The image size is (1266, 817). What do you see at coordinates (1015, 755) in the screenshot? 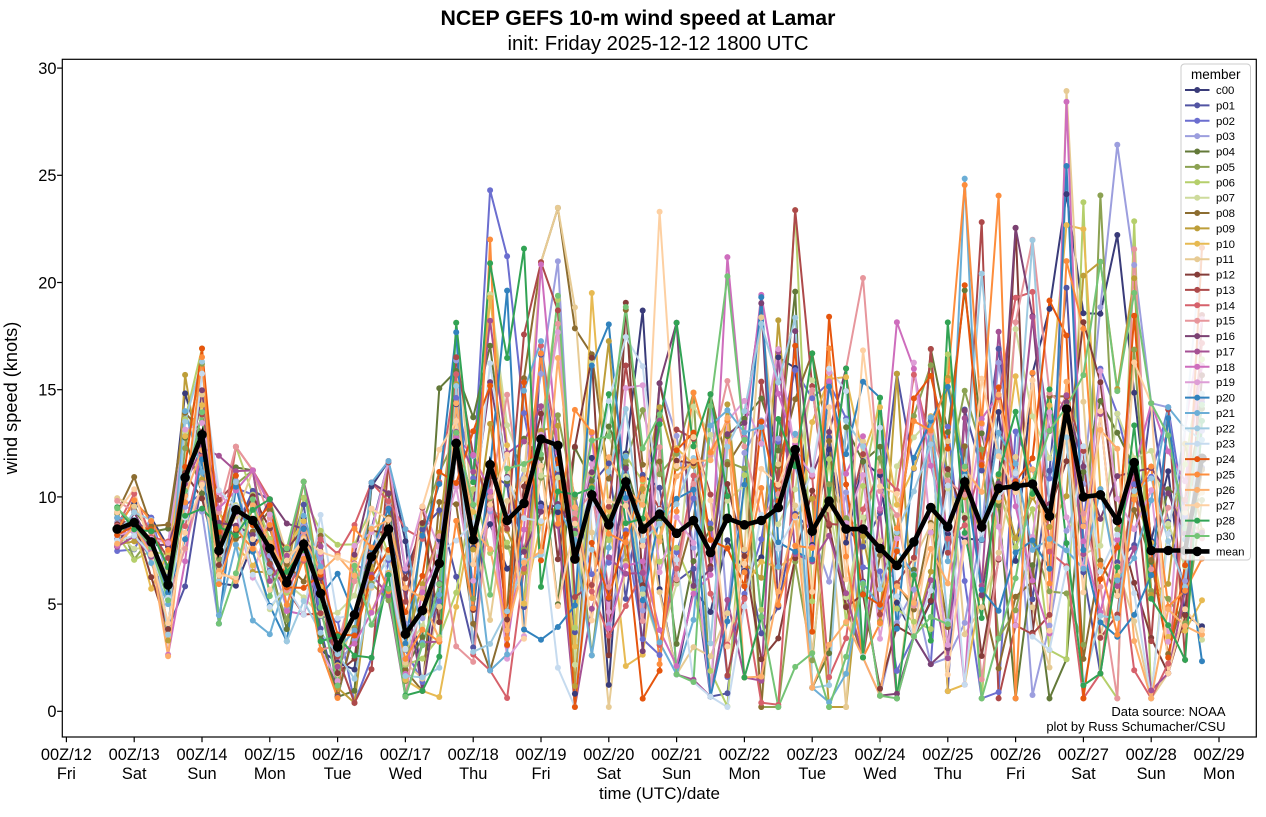
I see `svg-text: 00Z/26` at bounding box center [1015, 755].